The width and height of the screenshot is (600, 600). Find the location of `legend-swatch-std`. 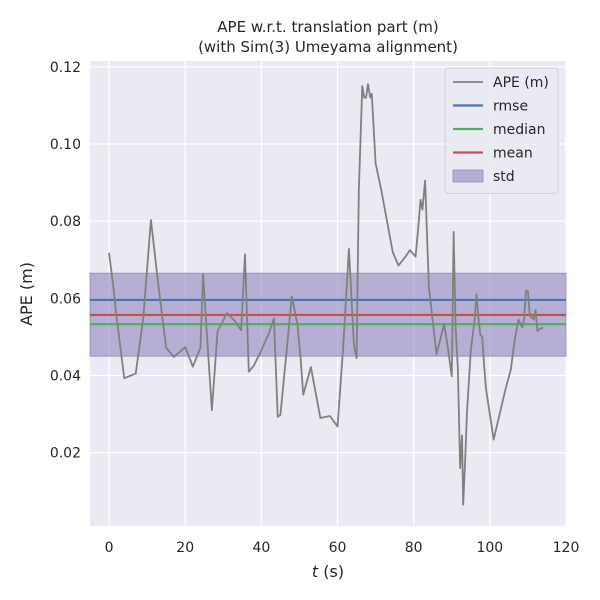

legend-swatch-std is located at coordinates (468, 176).